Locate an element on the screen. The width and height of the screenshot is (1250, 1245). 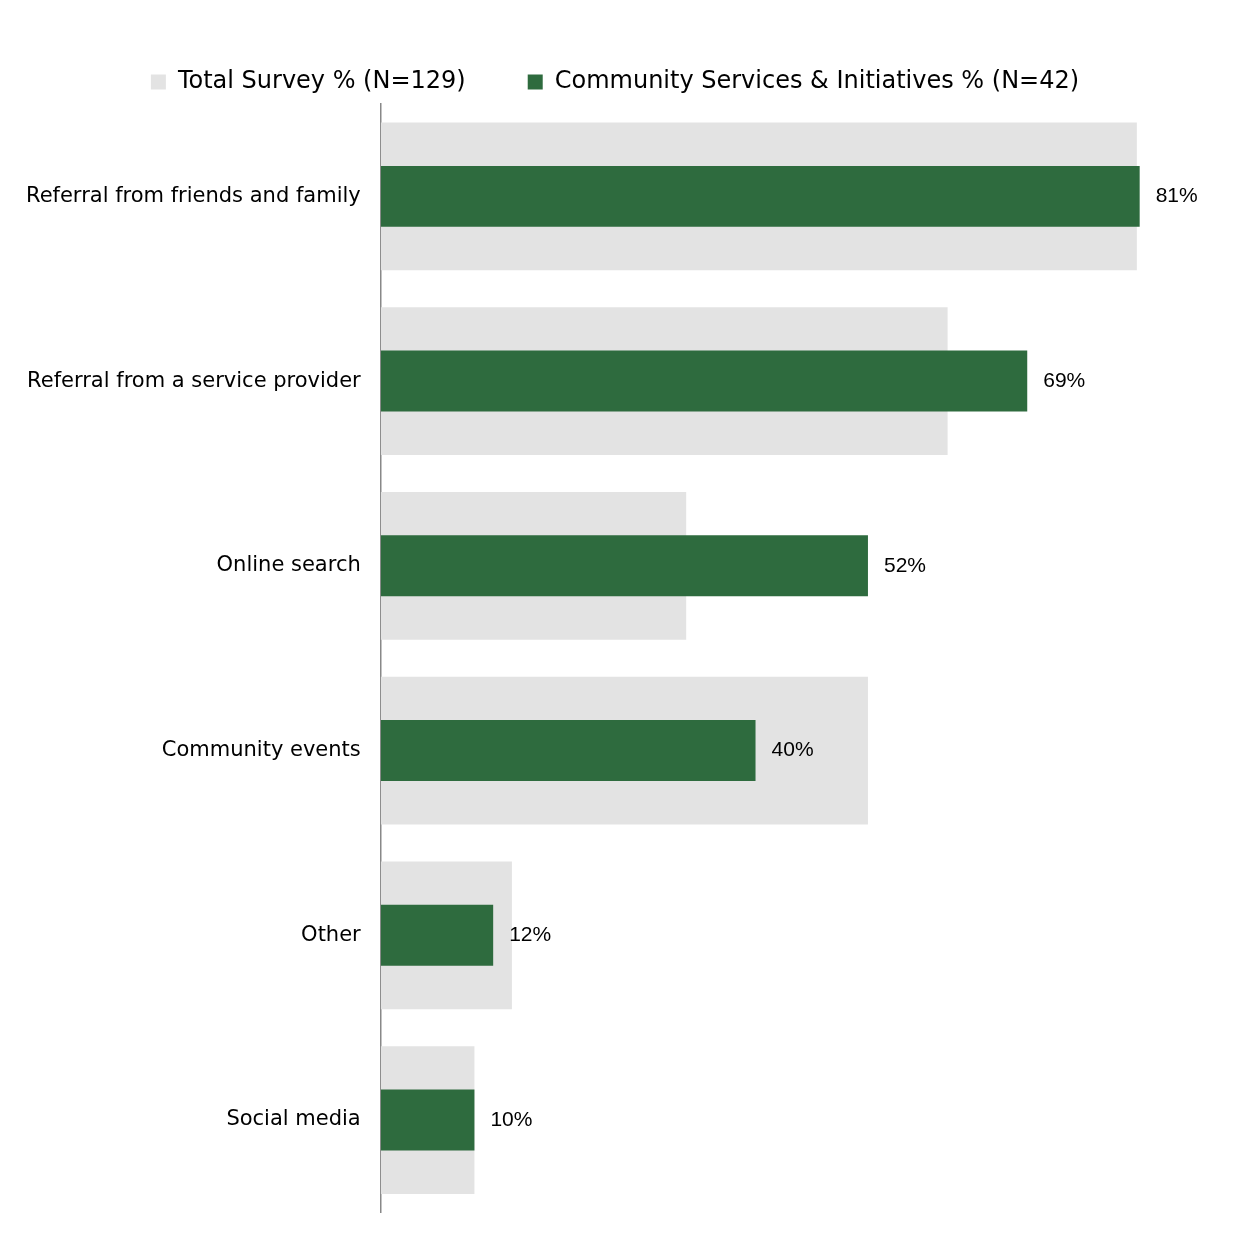
y-tick-label: Social media is located at coordinates (293, 1118).